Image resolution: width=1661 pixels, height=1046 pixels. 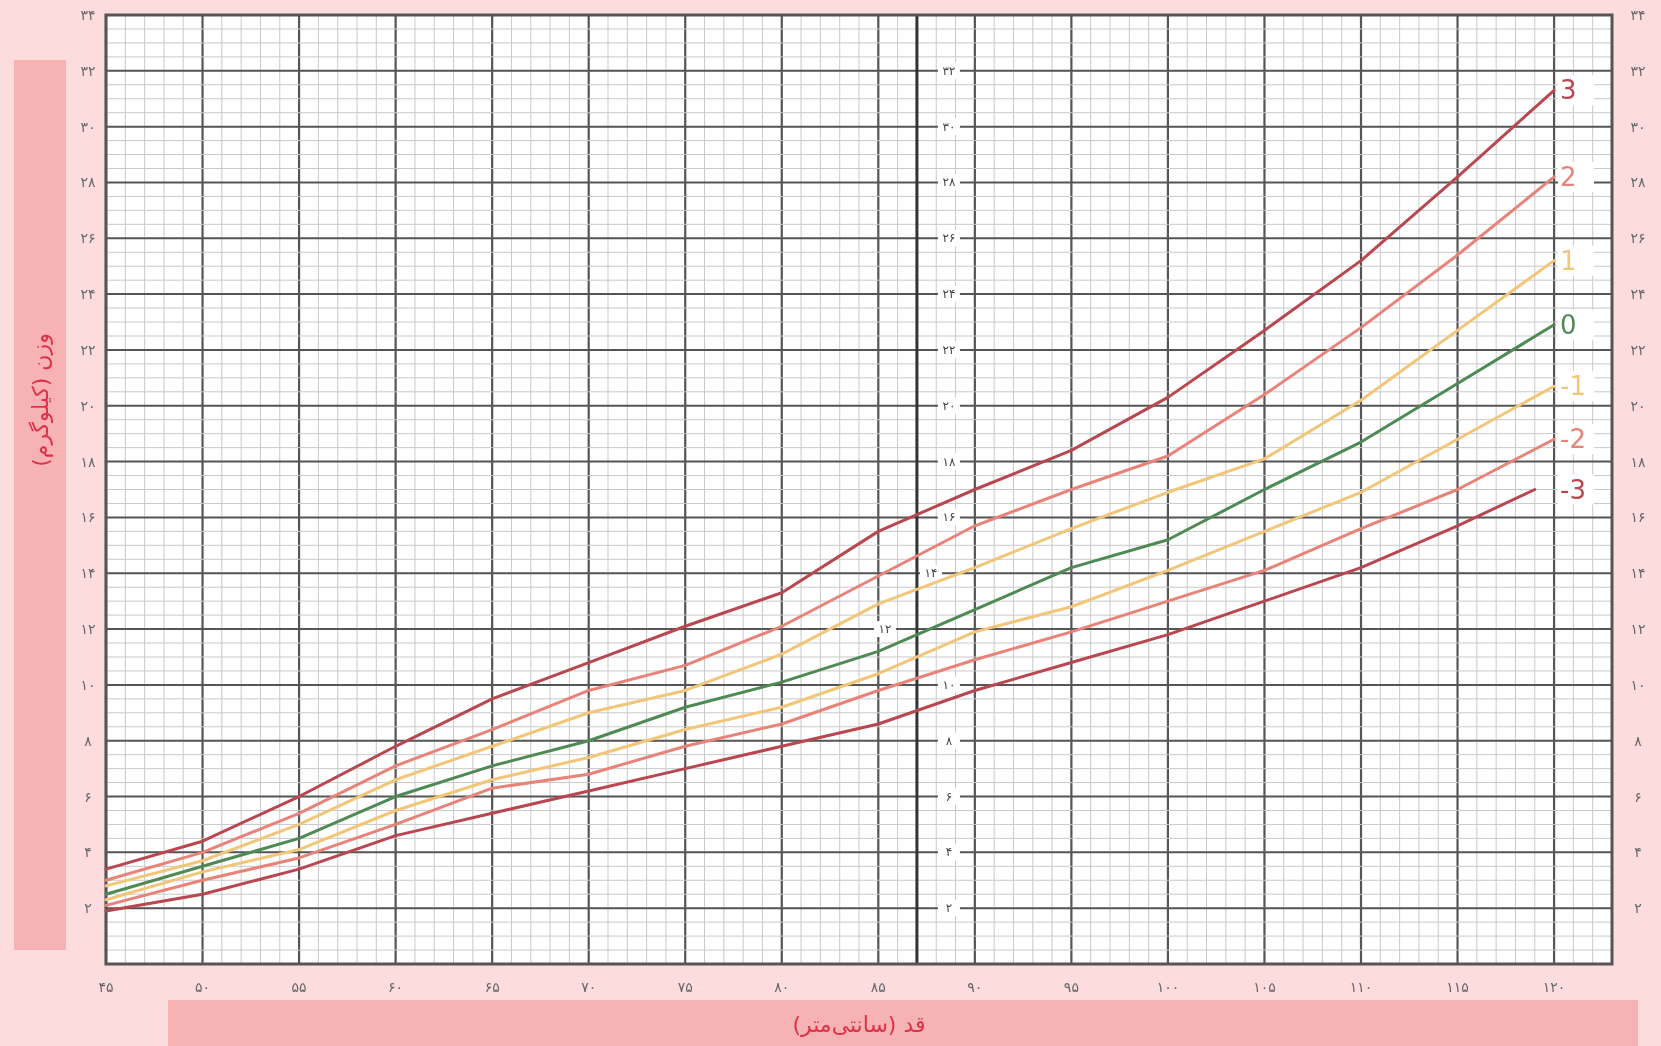 What do you see at coordinates (88, 126) in the screenshot?
I see `y-tick-label: ۳۰` at bounding box center [88, 126].